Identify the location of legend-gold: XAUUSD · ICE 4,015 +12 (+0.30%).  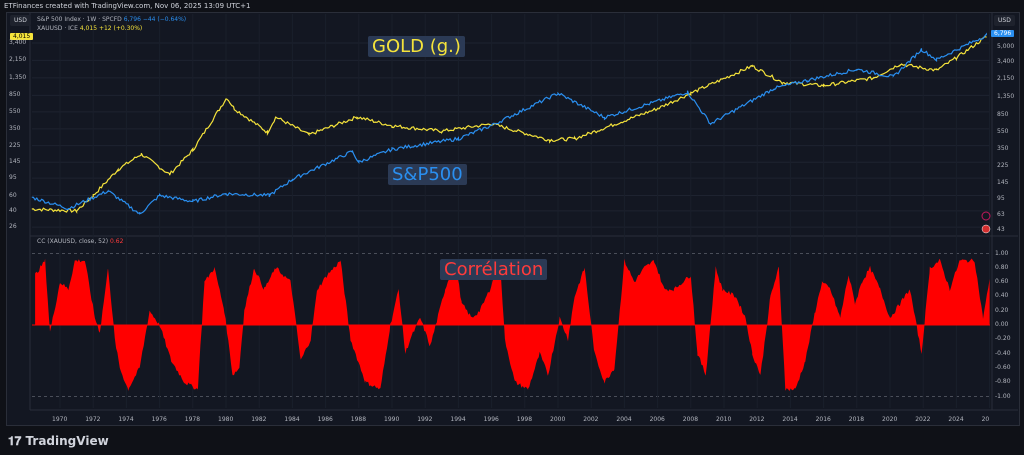
(89, 28).